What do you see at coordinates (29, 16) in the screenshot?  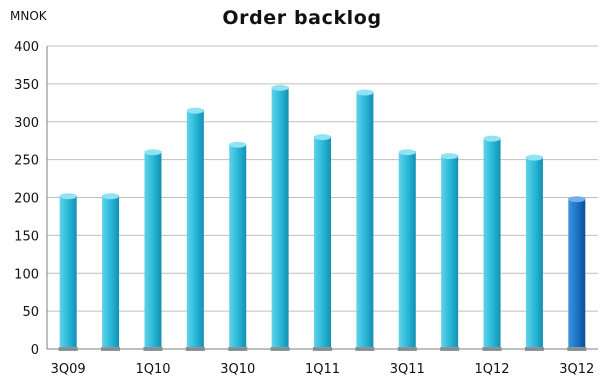 I see `y-axis-unit-label: MNOK` at bounding box center [29, 16].